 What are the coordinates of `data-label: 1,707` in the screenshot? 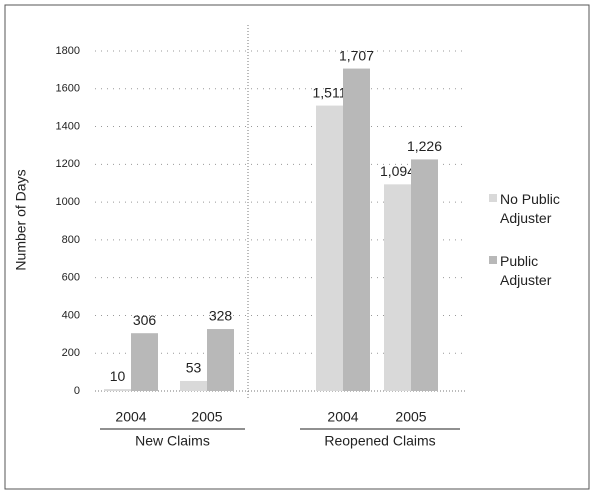 It's located at (356, 55).